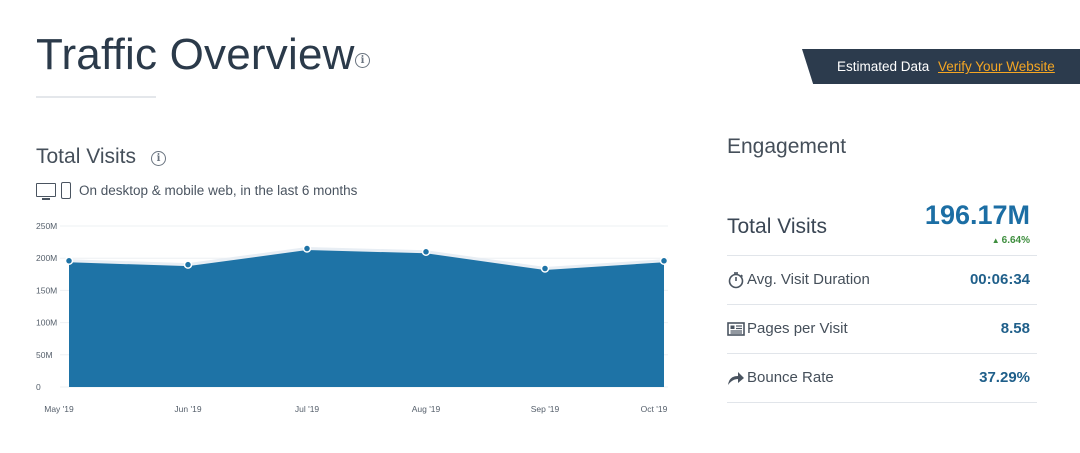 This screenshot has width=1080, height=453. I want to click on x-tick-label: Sep '19, so click(545, 409).